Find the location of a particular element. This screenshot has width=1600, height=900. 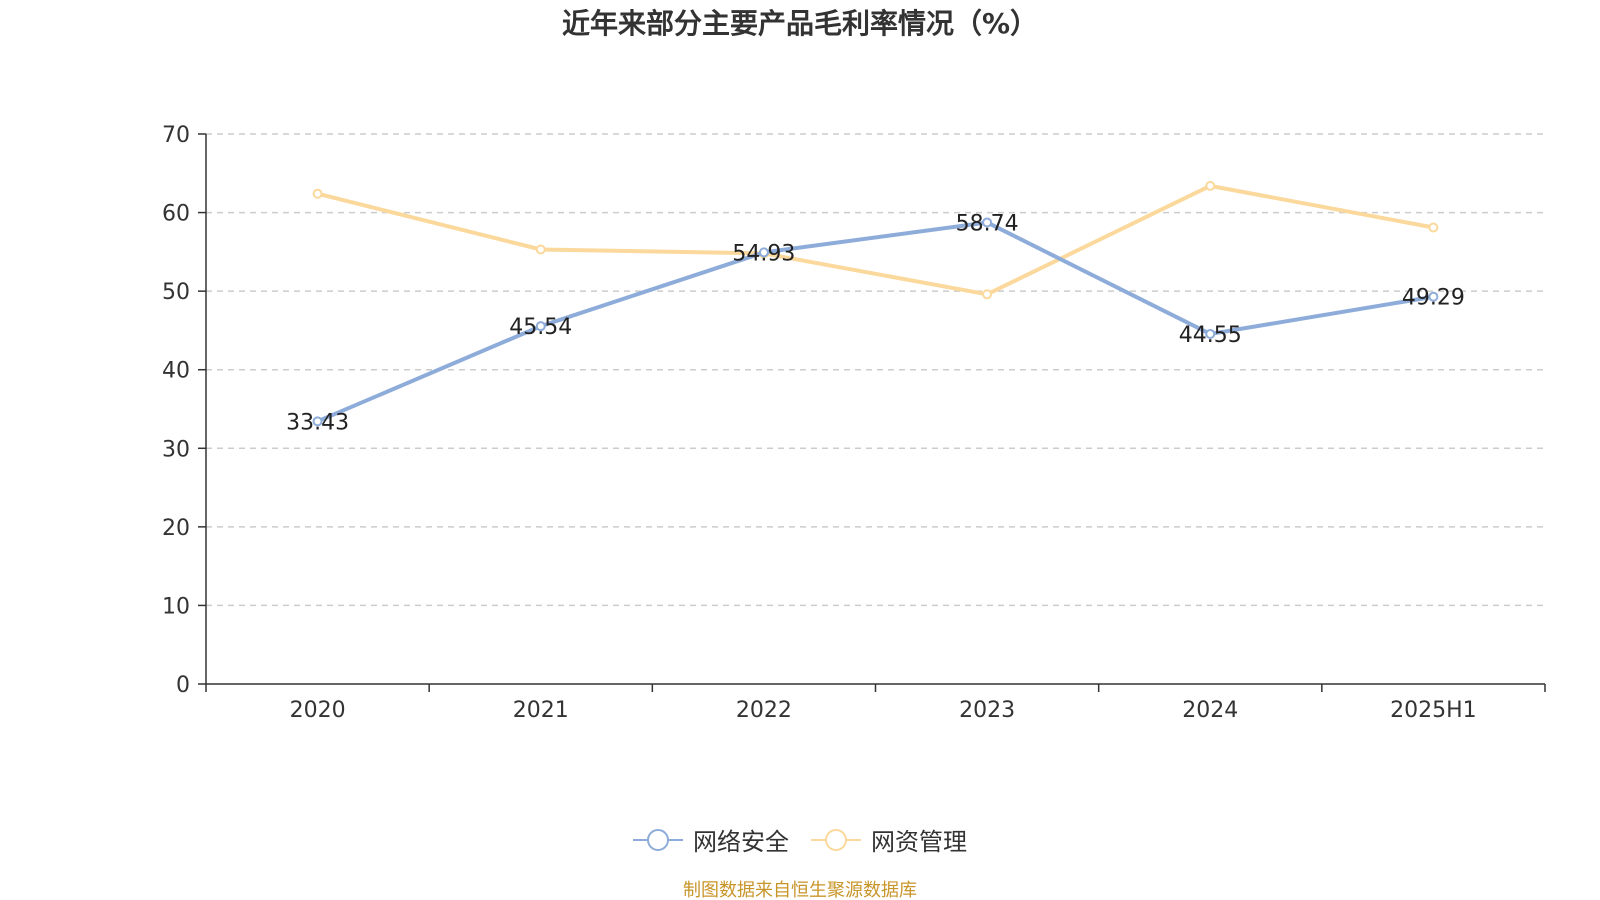

legend-symbol-asset-mgmt is located at coordinates (836, 840).